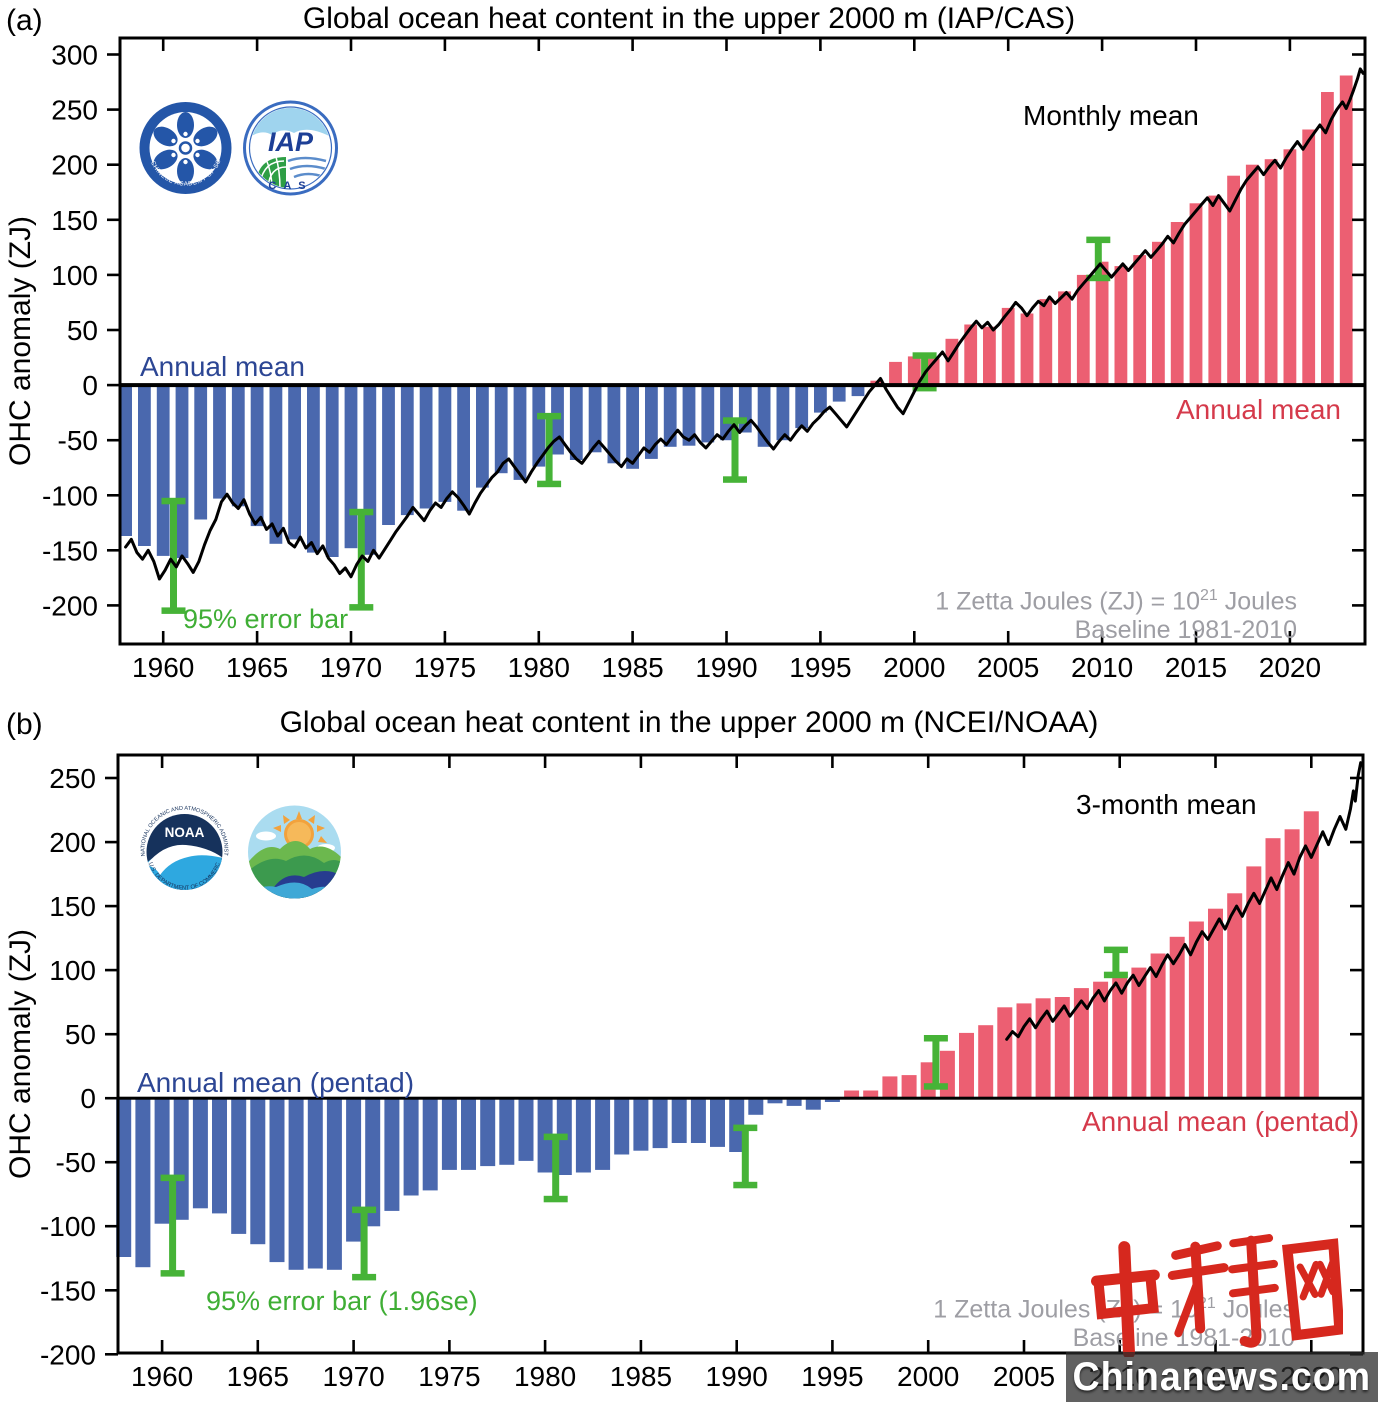  I want to click on bar-2022, so click(1327, 239).